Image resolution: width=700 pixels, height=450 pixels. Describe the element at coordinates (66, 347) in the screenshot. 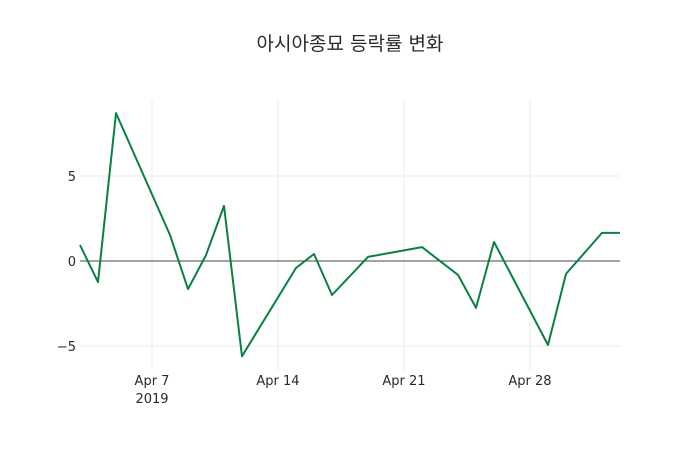

I see `y-tick-label: −5` at that location.